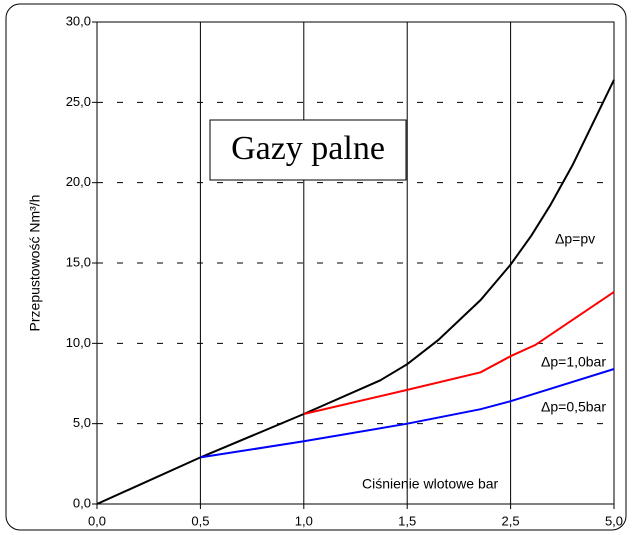 The image size is (633, 535). What do you see at coordinates (78, 181) in the screenshot?
I see `y-tick-label: 20,0` at bounding box center [78, 181].